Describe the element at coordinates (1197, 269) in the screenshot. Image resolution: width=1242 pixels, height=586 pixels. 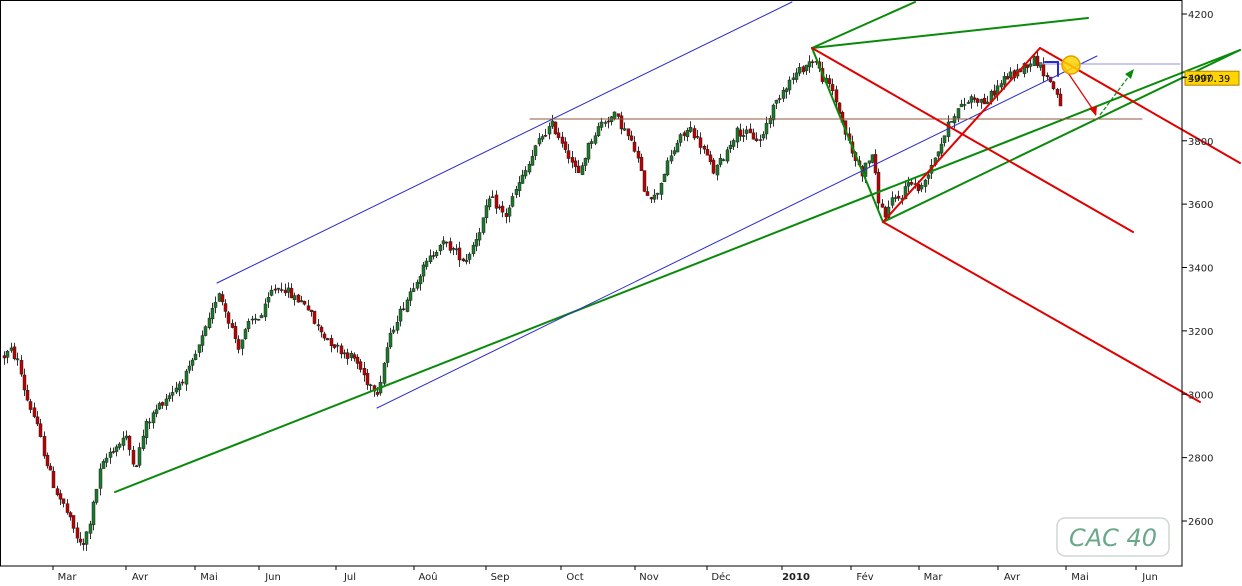
I see `y-axis: 4200 4000 3800 3600 3400 3200 3000 2800 2600` at that location.